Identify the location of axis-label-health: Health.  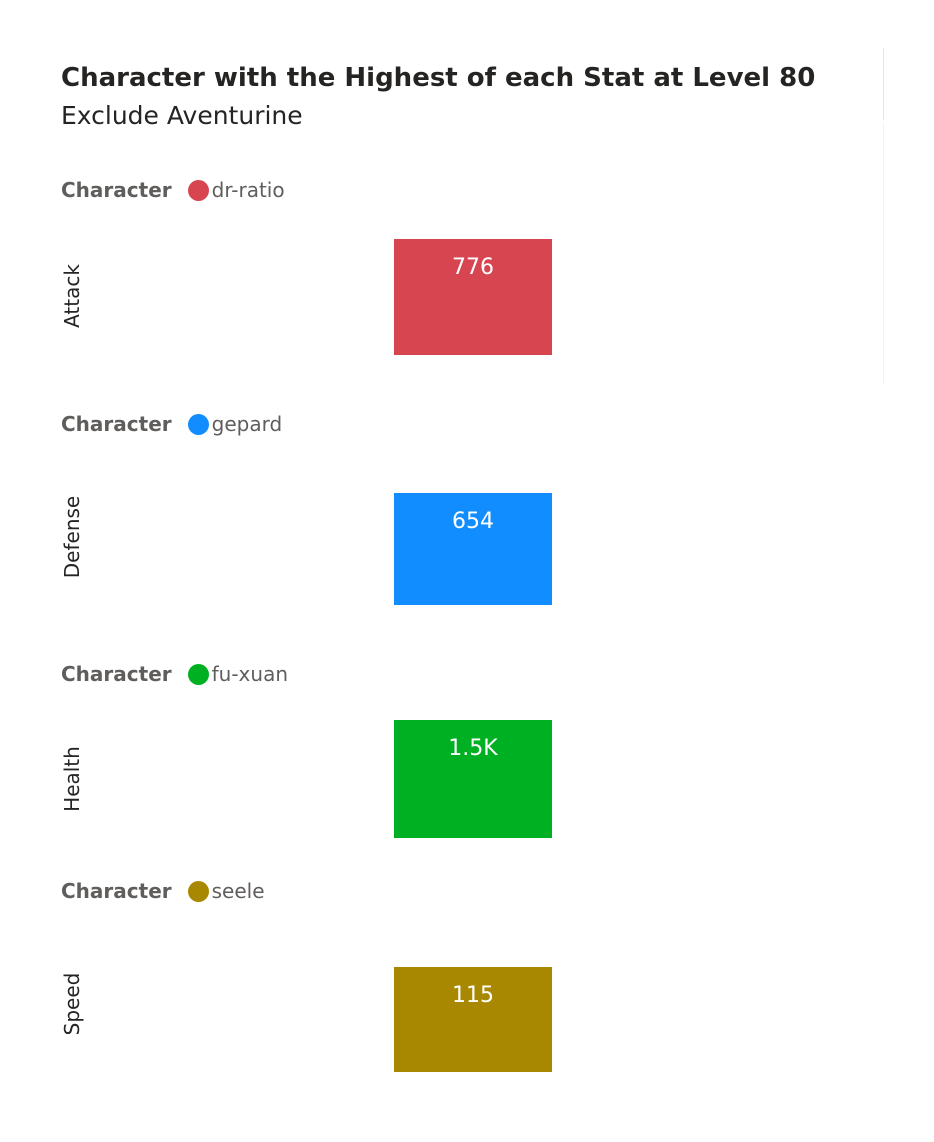
(72, 779).